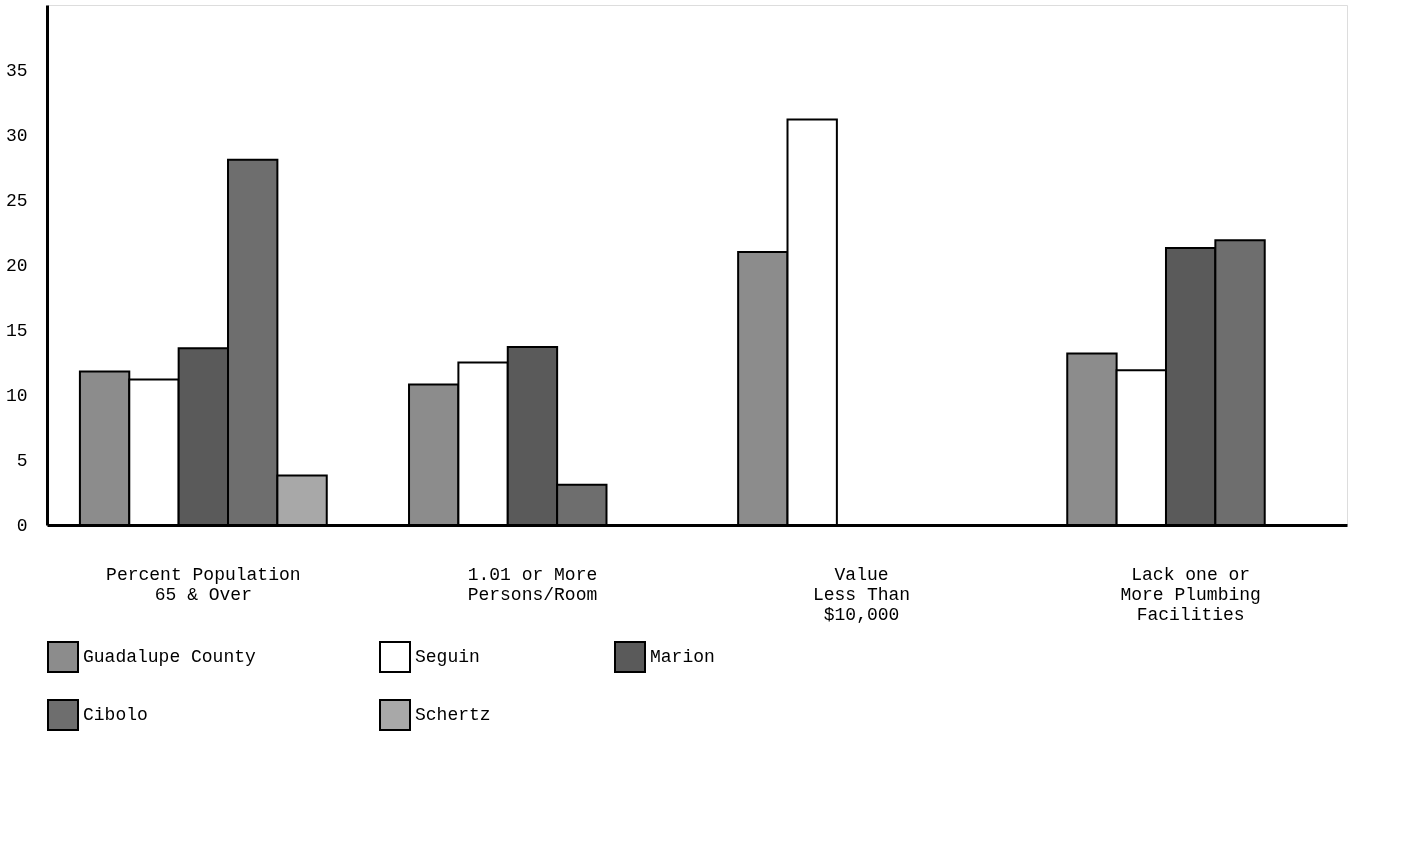 This screenshot has width=1426, height=849. Describe the element at coordinates (16, 200) in the screenshot. I see `y-tick-label: 25` at that location.